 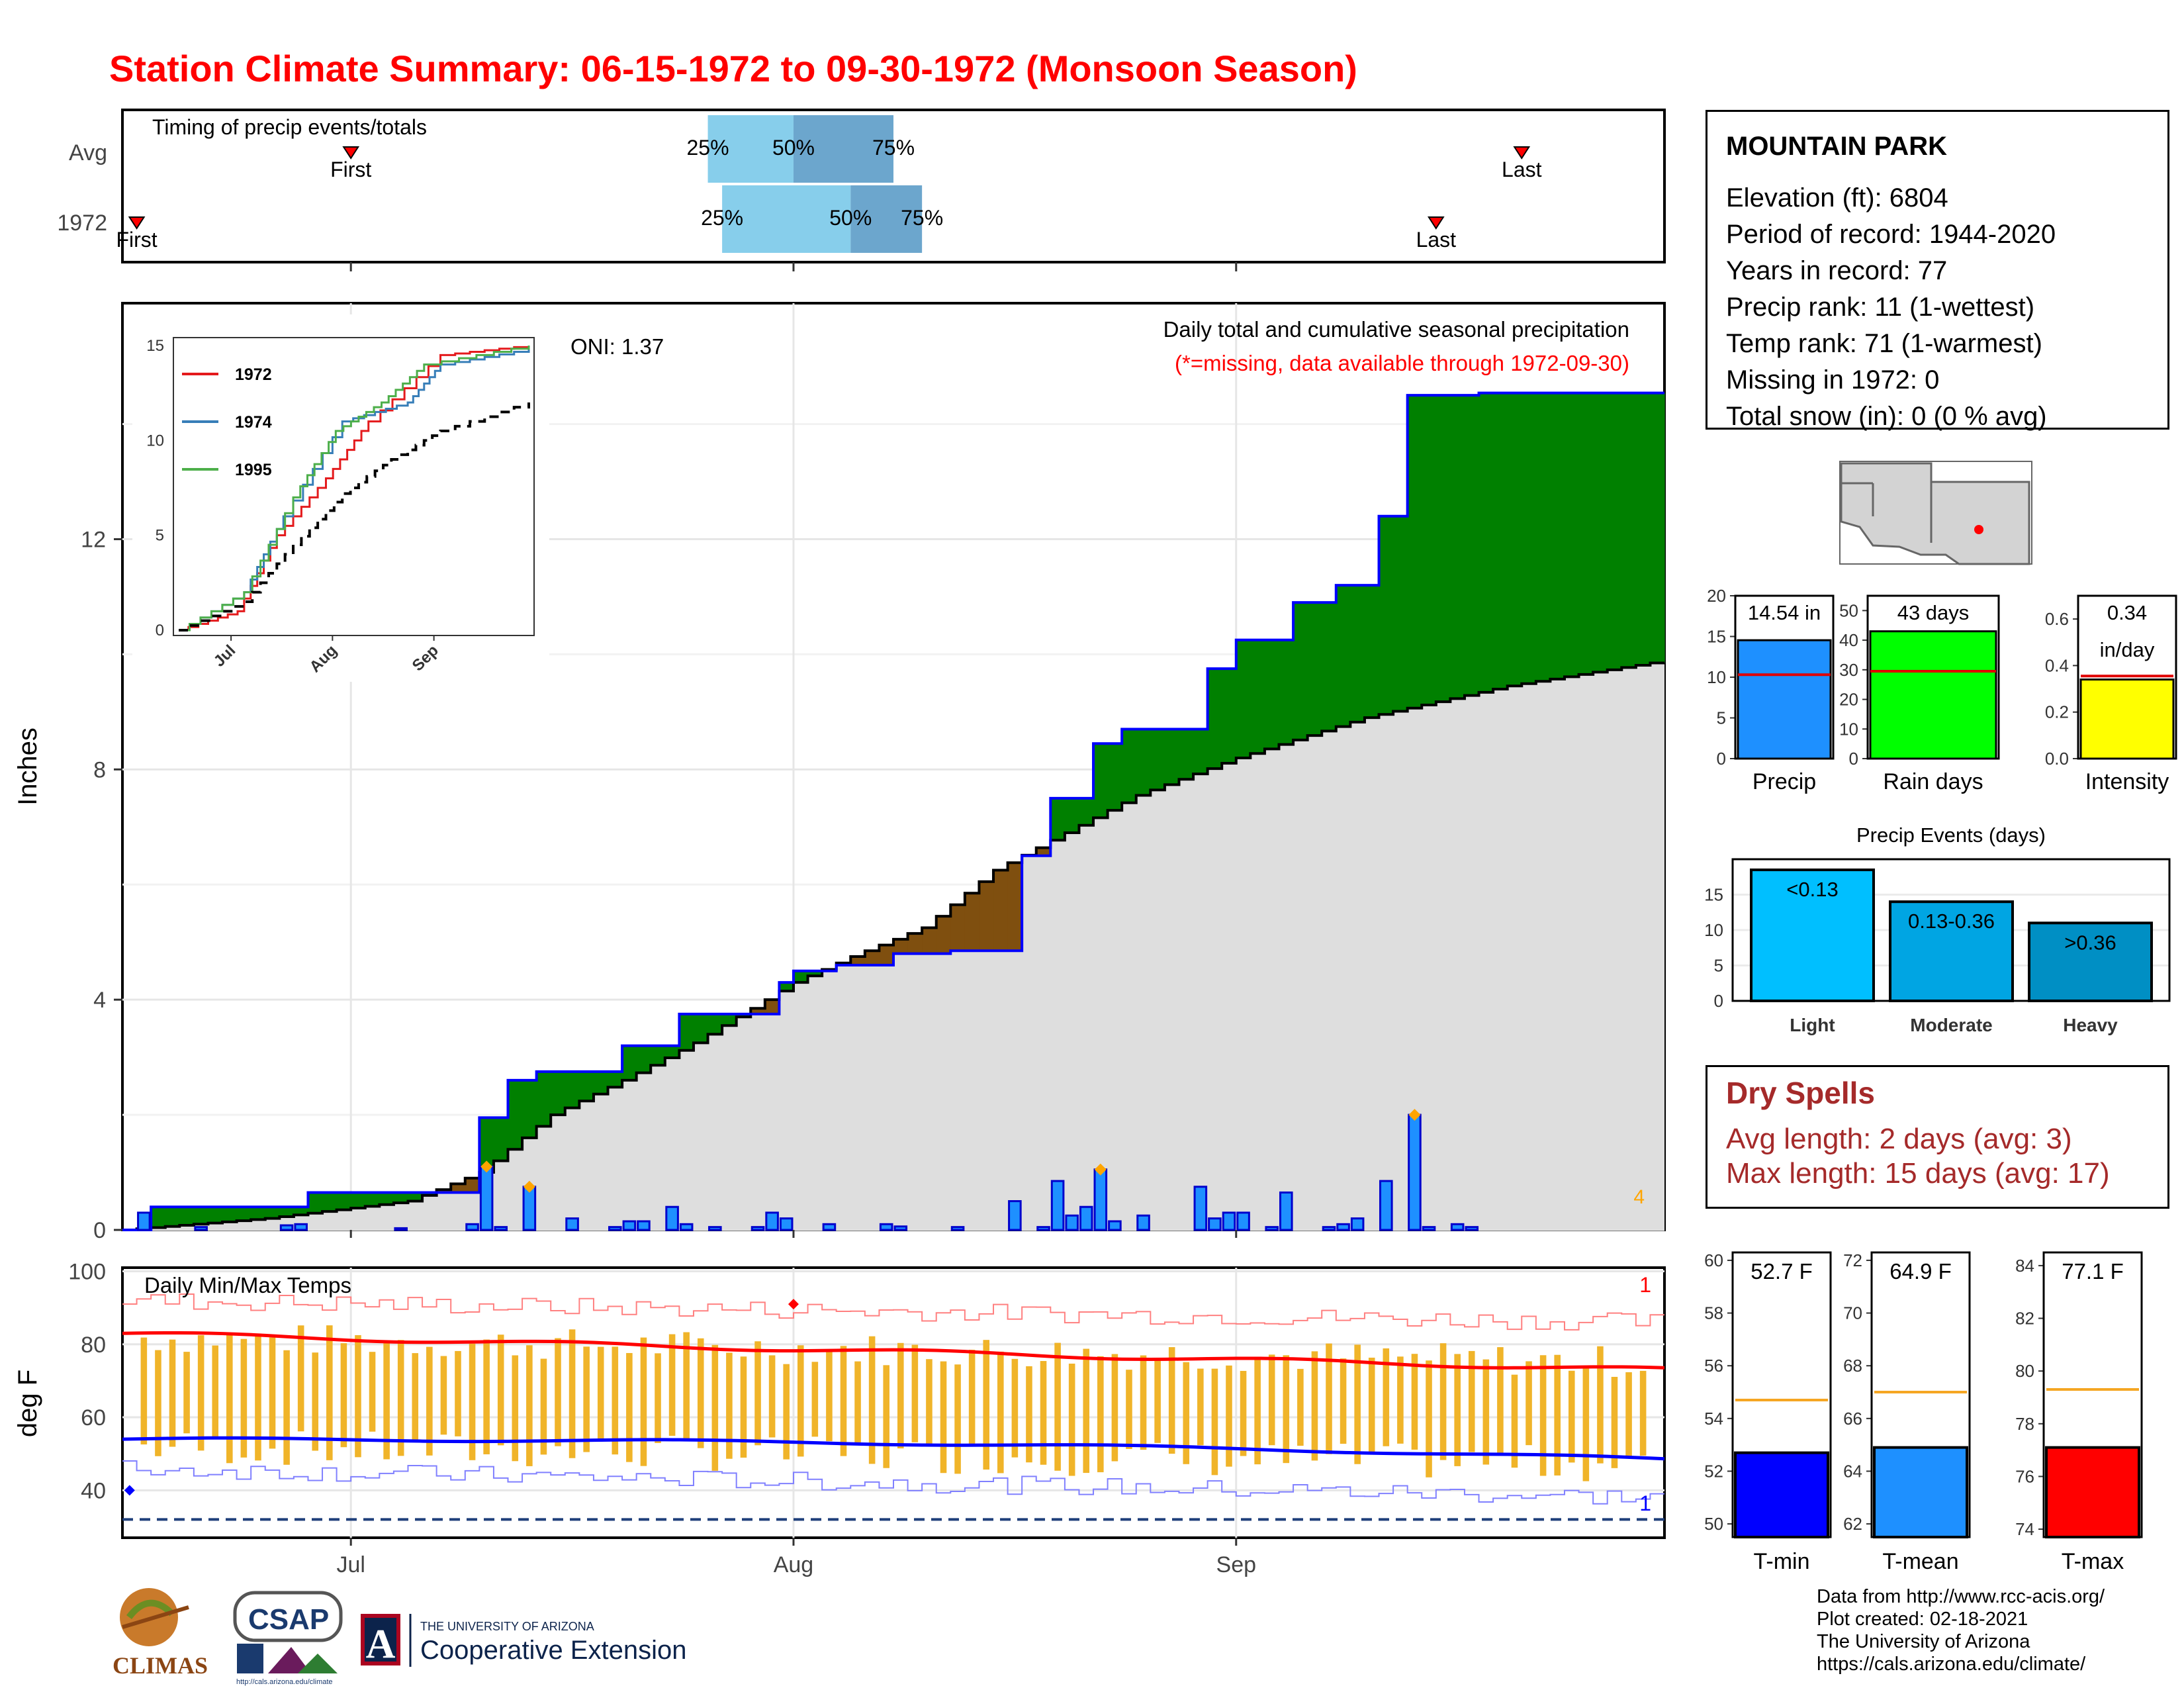 What do you see at coordinates (1920, 1271) in the screenshot?
I see `temp-summary-value: 64.9 F` at bounding box center [1920, 1271].